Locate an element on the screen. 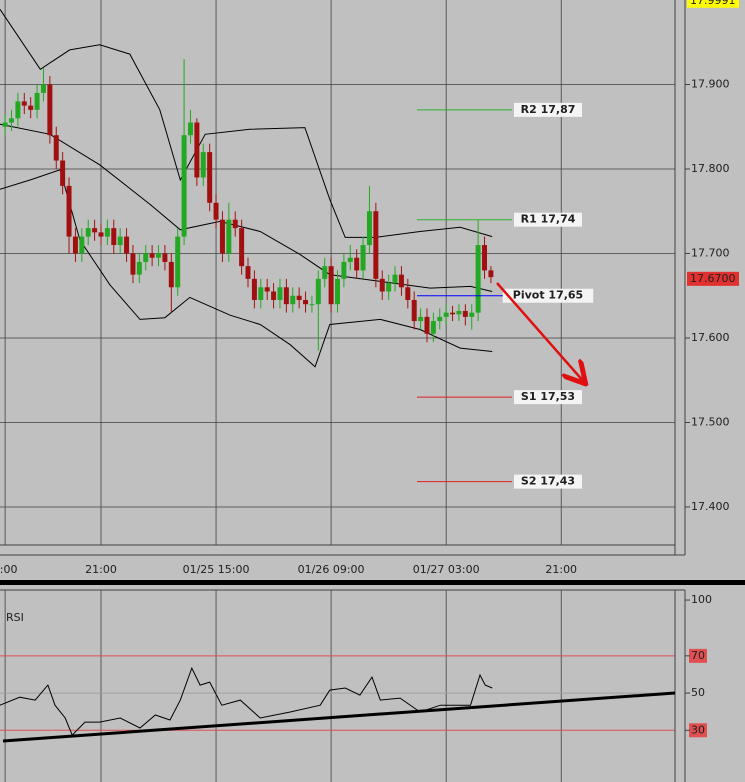 The width and height of the screenshot is (745, 782). rsi-trendline is located at coordinates (339, 717).